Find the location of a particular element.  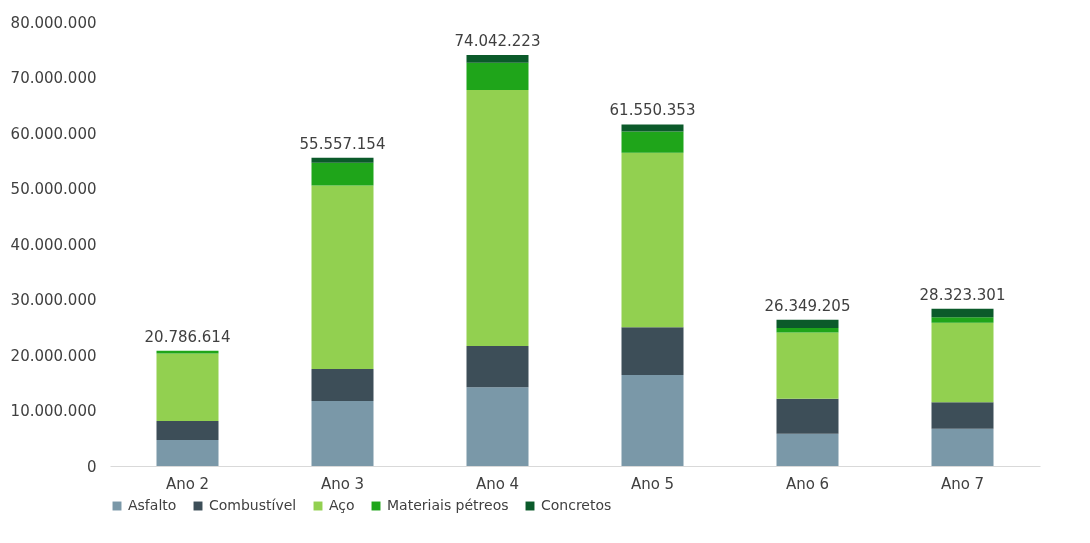

legend-label: Aço is located at coordinates (342, 505).